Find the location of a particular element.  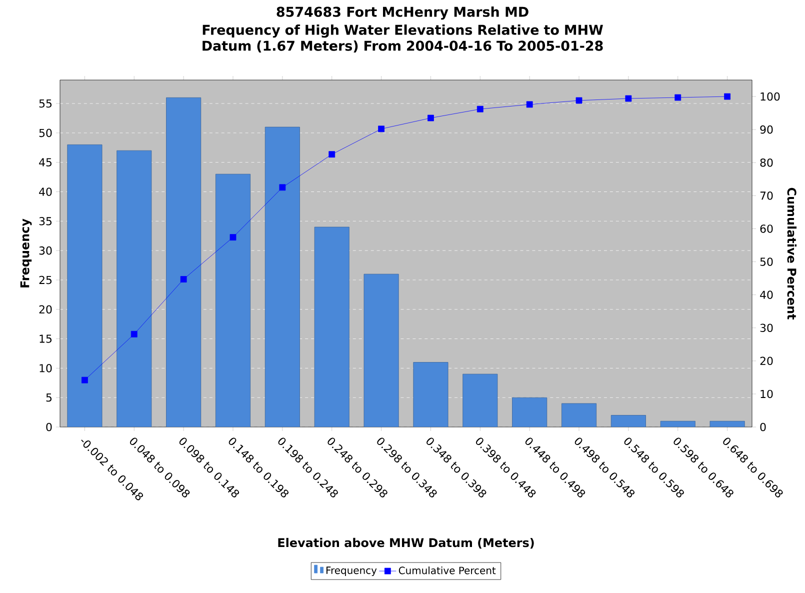

y-tick-label: 55 is located at coordinates (45, 103).